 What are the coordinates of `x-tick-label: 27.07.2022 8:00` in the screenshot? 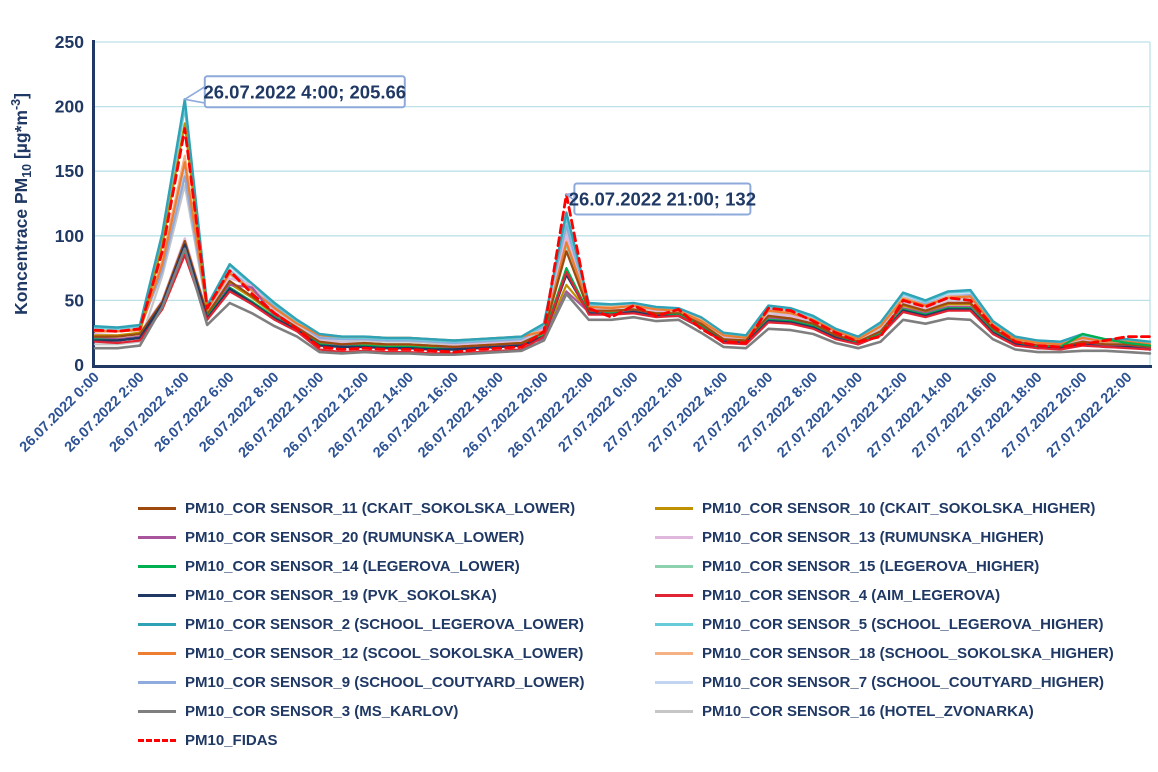 It's located at (778, 413).